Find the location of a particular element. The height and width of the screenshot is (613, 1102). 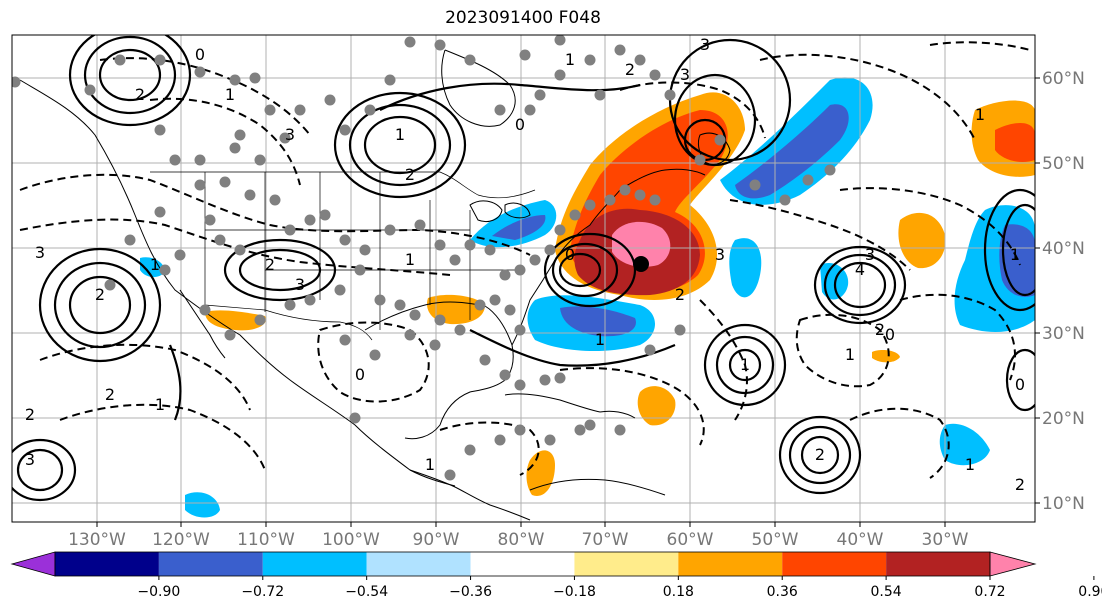

east-coast is located at coordinates (608, 257).